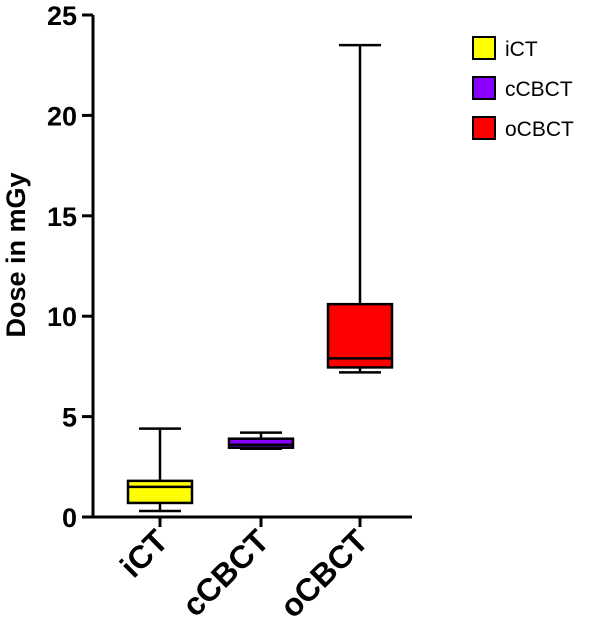  I want to click on y-tick-label: 25, so click(62, 16).